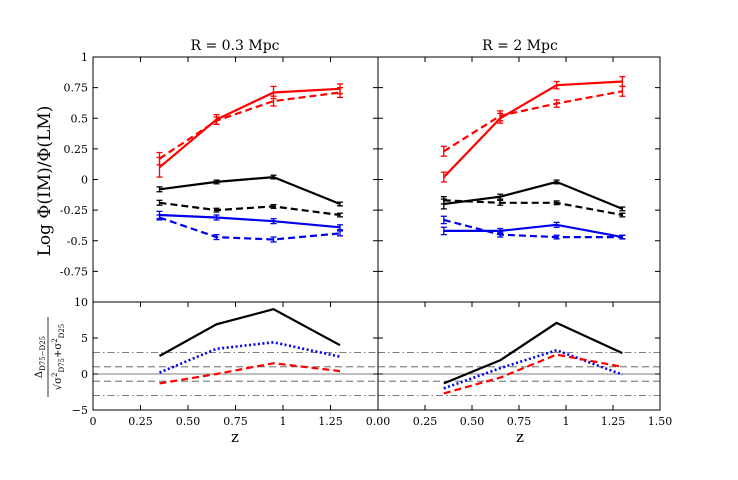  Describe the element at coordinates (40, 357) in the screenshot. I see `ylabel-bottom-numerator: ΔD75−D25` at that location.